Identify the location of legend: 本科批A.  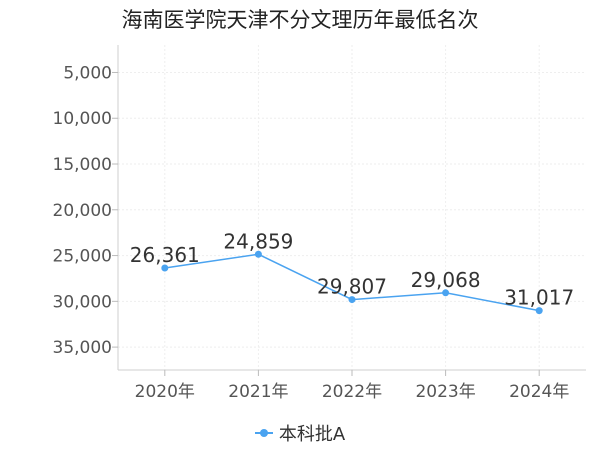
(300, 433).